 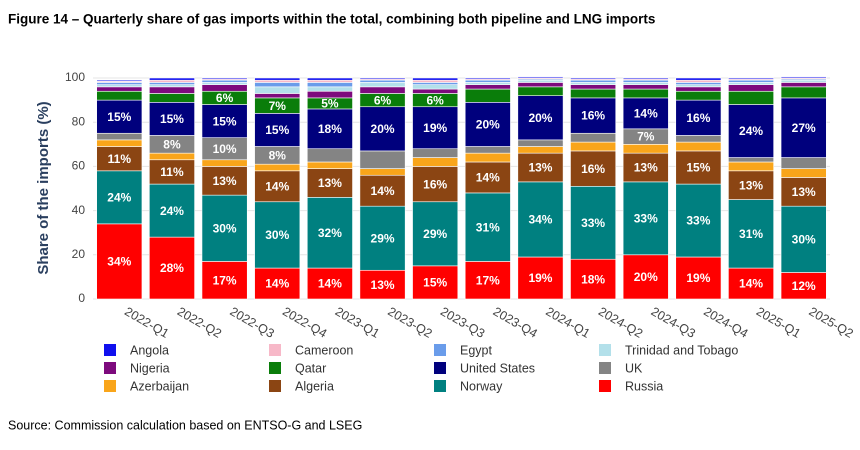 What do you see at coordinates (251, 322) in the screenshot?
I see `x-tick-label: 2022-Q3` at bounding box center [251, 322].